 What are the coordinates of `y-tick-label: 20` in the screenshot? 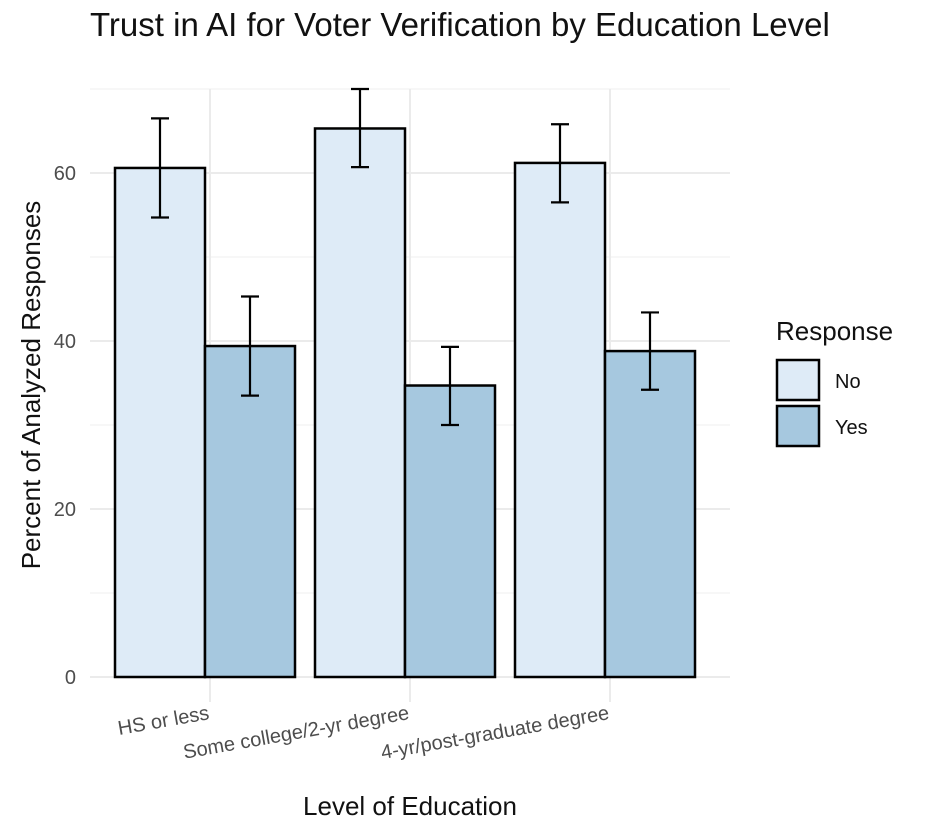 It's located at (65, 510).